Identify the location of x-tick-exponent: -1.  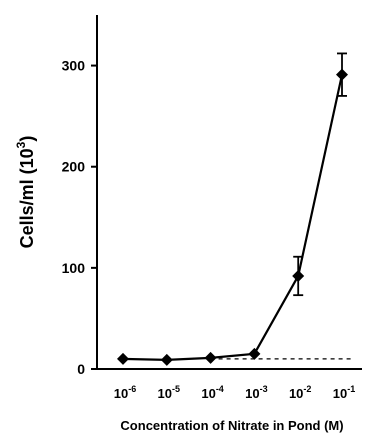
(351, 389).